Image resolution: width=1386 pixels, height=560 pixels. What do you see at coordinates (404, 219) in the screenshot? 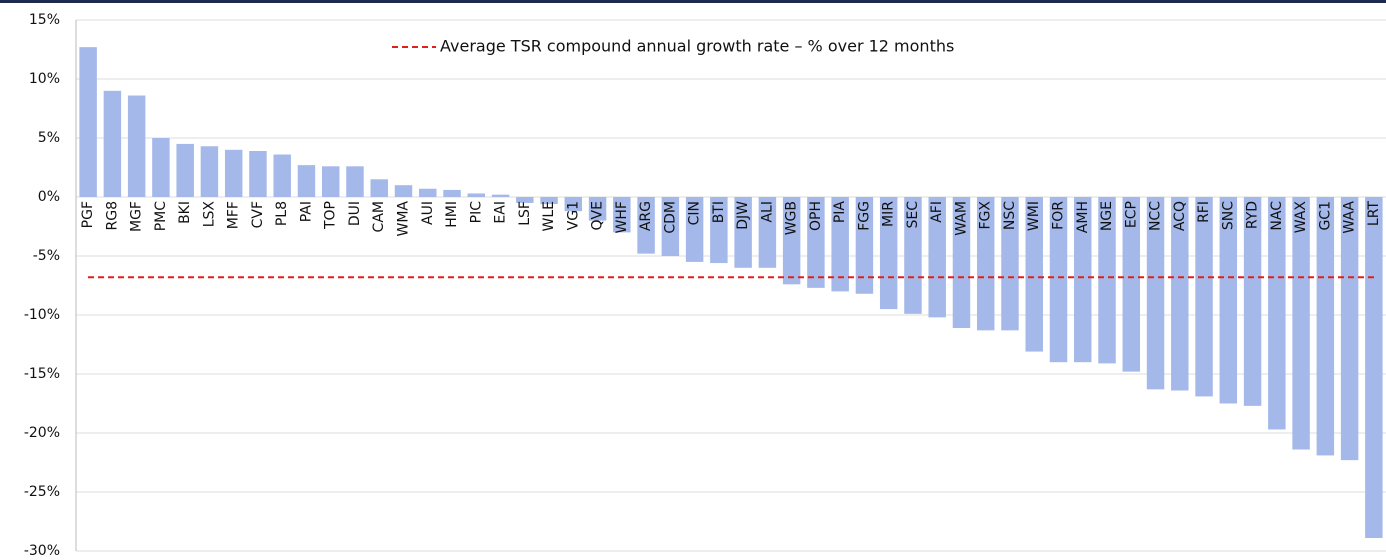
I see `x-tick-label: WMA` at bounding box center [404, 219].